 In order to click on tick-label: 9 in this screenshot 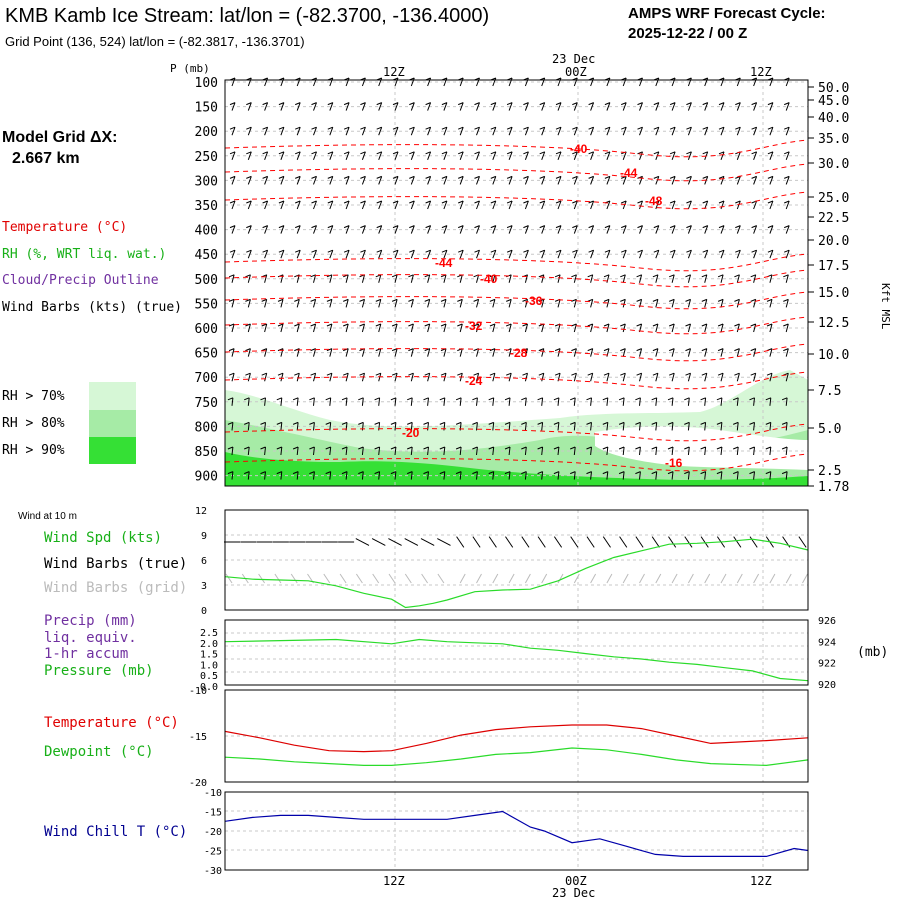, I will do `click(204, 536)`.